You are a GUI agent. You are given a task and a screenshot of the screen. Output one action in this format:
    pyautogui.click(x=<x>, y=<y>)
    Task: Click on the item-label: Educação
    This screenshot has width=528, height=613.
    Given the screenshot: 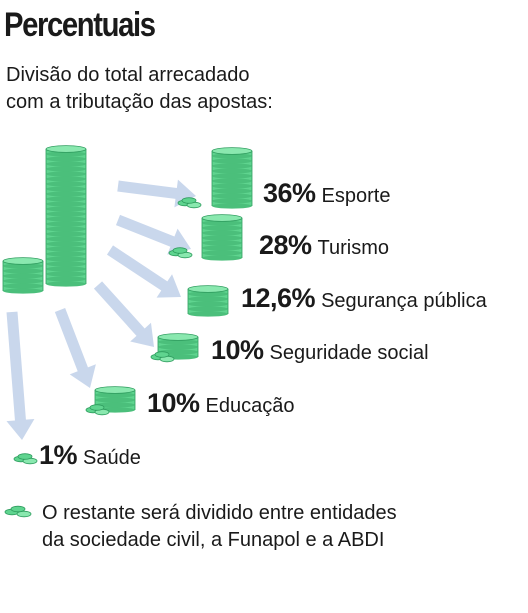 What is the action you would take?
    pyautogui.click(x=250, y=406)
    